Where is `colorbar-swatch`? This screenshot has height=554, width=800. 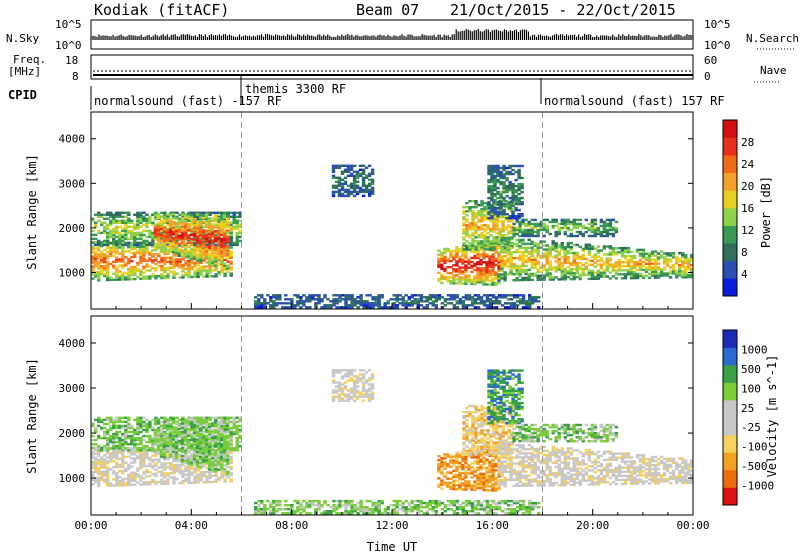 colorbar-swatch is located at coordinates (730, 164).